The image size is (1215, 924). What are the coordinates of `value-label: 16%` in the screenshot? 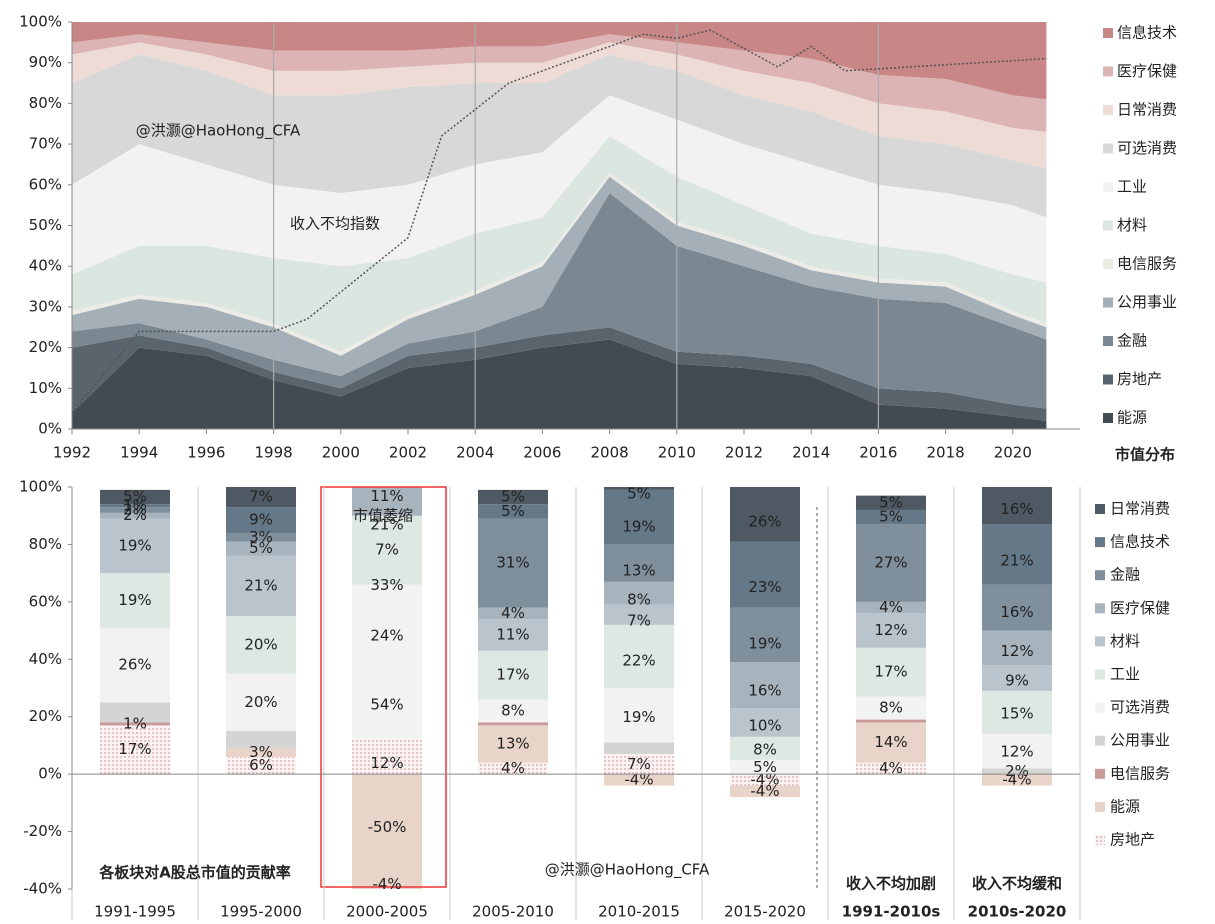 It's located at (1016, 612).